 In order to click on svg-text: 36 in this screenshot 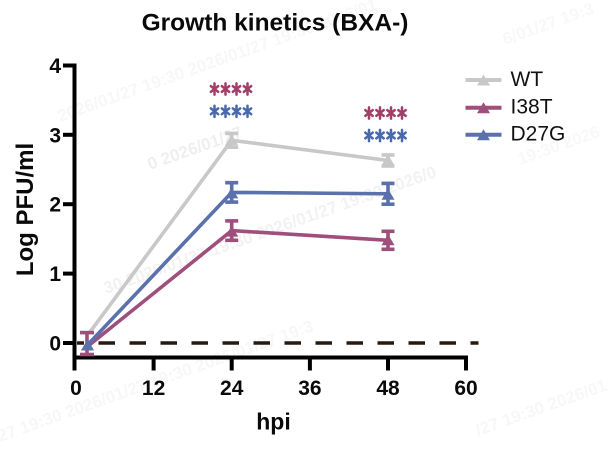, I will do `click(309, 388)`.